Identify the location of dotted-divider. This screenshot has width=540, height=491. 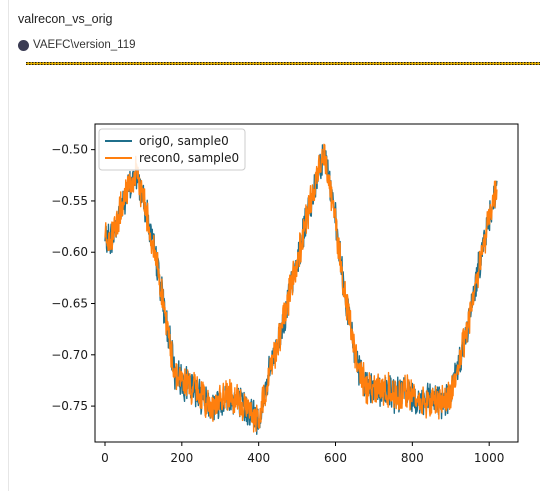
(283, 63).